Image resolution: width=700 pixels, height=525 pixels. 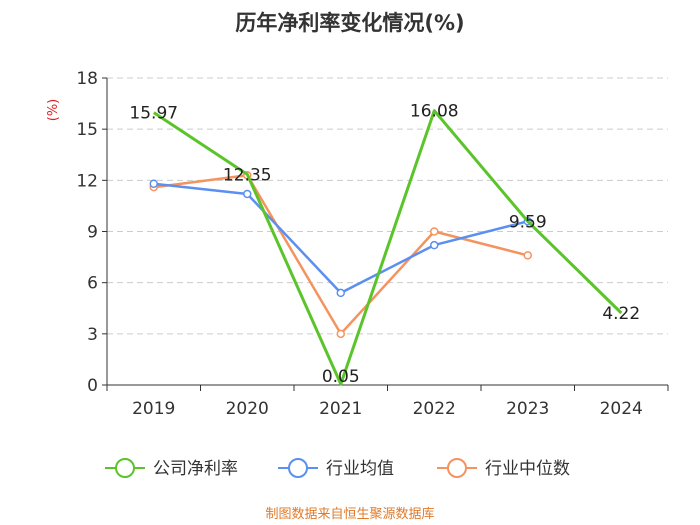 What do you see at coordinates (153, 114) in the screenshot?
I see `data-label: 15.97` at bounding box center [153, 114].